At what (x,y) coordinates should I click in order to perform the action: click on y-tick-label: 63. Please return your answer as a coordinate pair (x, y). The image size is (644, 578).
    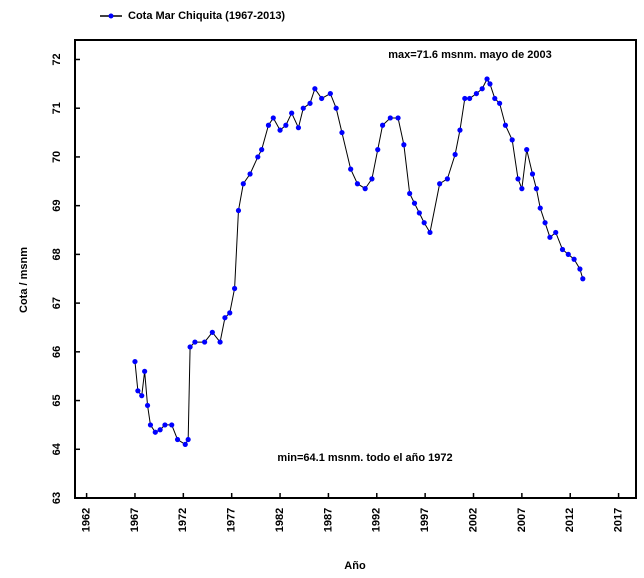
    Looking at the image, I should click on (57, 498).